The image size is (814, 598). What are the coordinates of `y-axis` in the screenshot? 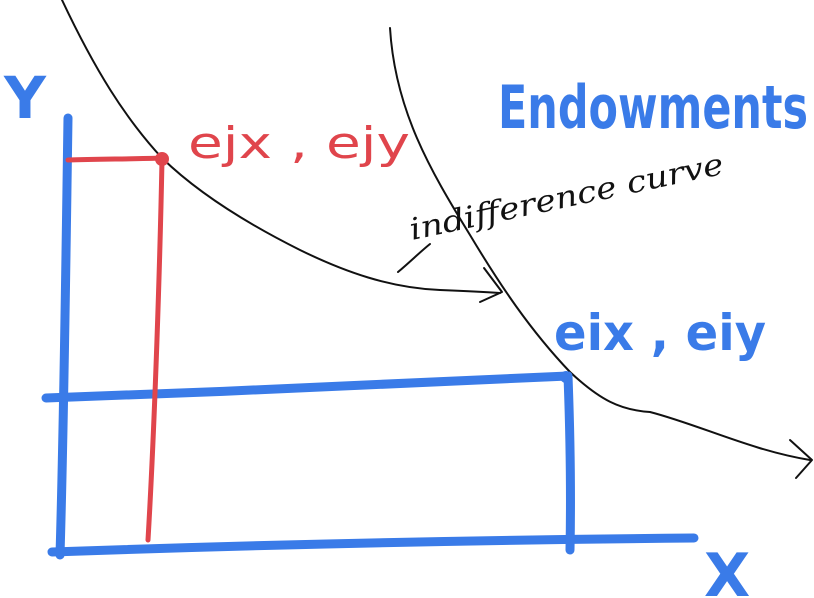 It's located at (64, 336).